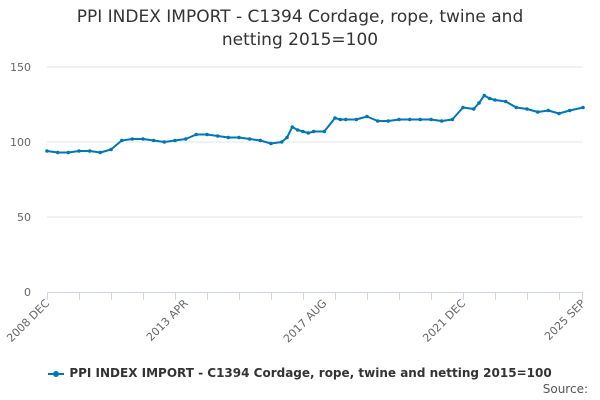 The width and height of the screenshot is (600, 400). I want to click on y-tick-label: 100, so click(20, 142).